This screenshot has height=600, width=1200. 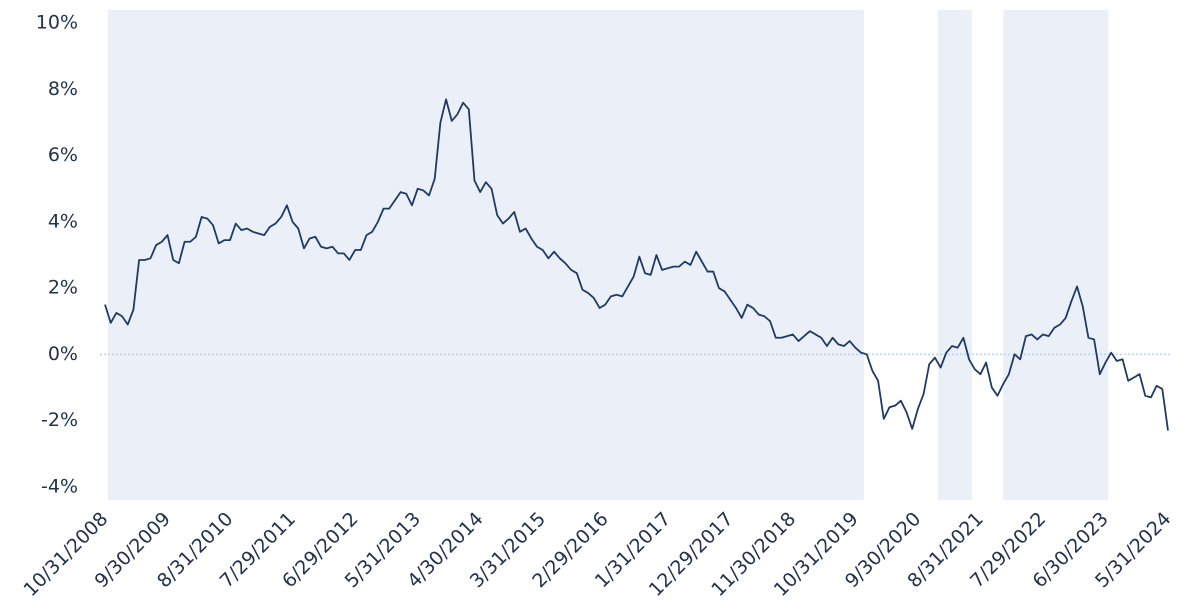 I want to click on y-tick-label: -2%, so click(x=59, y=420).